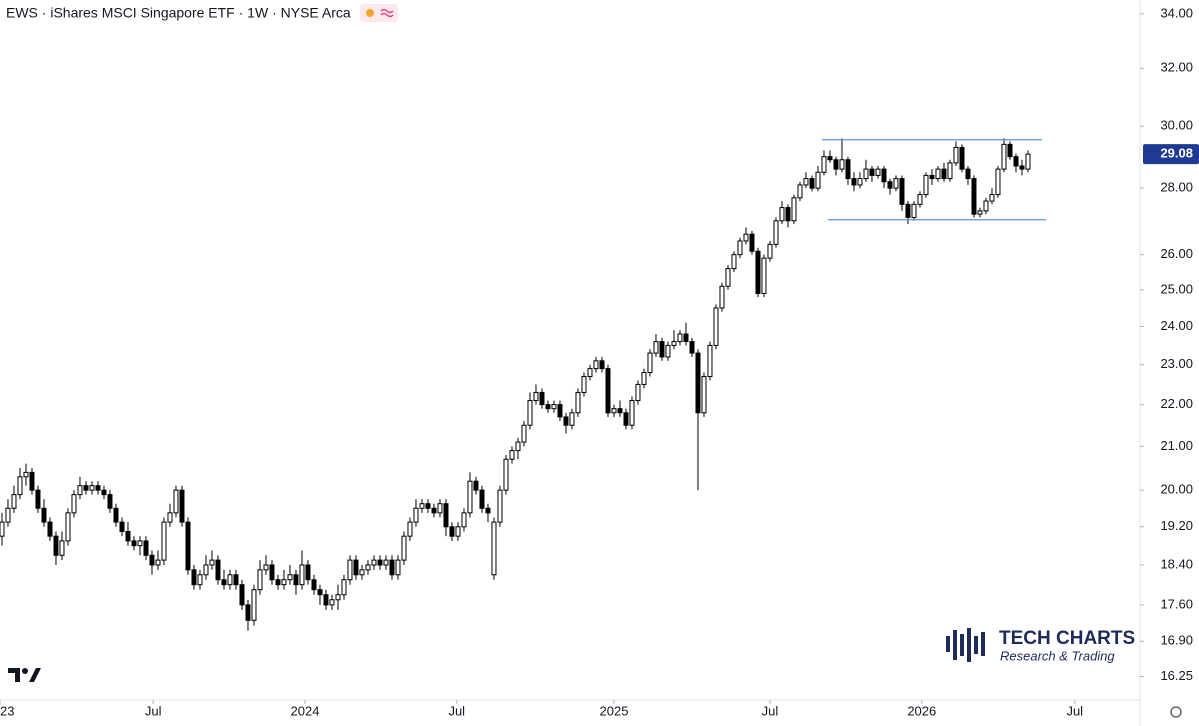 The height and width of the screenshot is (726, 1199). Describe the element at coordinates (24, 675) in the screenshot. I see `tv-logo` at that location.